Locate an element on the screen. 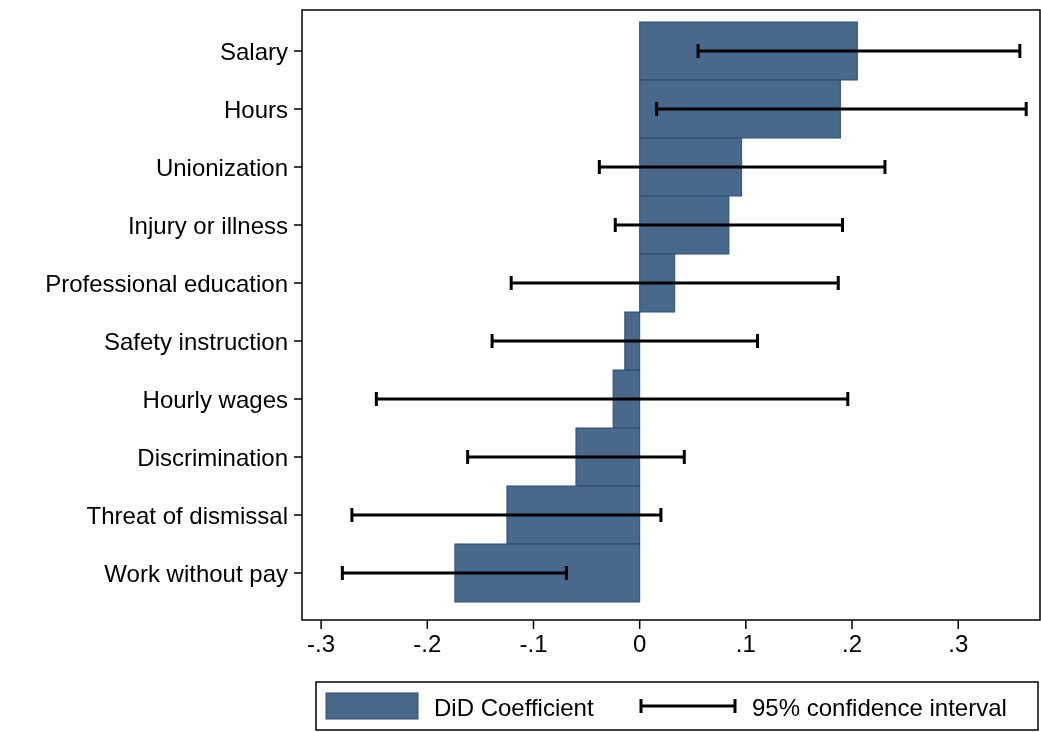  y-tick-label: Unionization is located at coordinates (221, 167).